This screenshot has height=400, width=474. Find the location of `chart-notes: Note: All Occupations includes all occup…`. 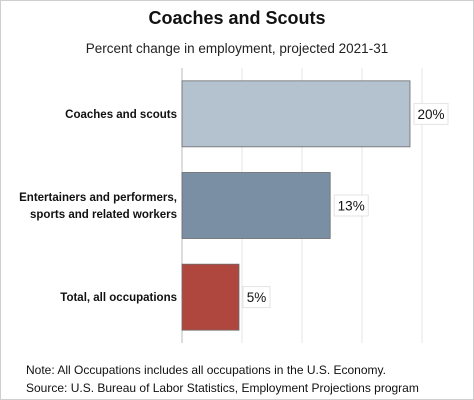

chart-notes: Note: All Occupations includes all occup… is located at coordinates (222, 379).